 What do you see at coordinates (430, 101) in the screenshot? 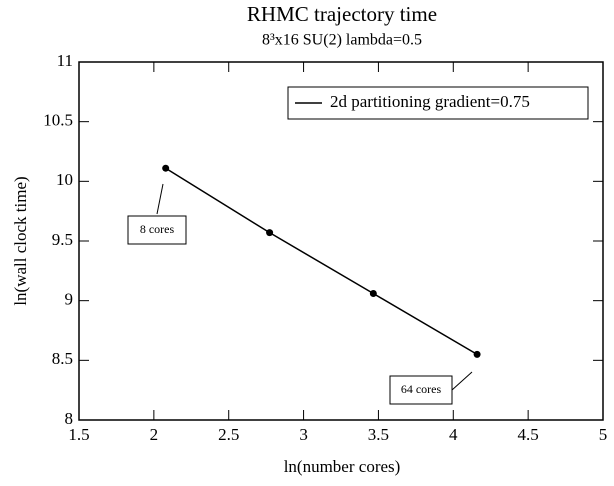
I see `legend-label: 2d partitioning gradient=0.75` at bounding box center [430, 101].